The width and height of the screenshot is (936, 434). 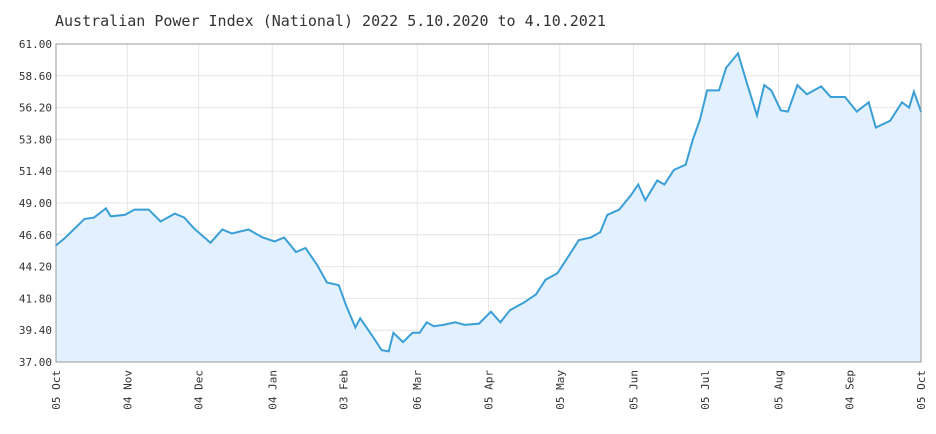 What do you see at coordinates (272, 390) in the screenshot?
I see `x-tick-label: 04 Jan` at bounding box center [272, 390].